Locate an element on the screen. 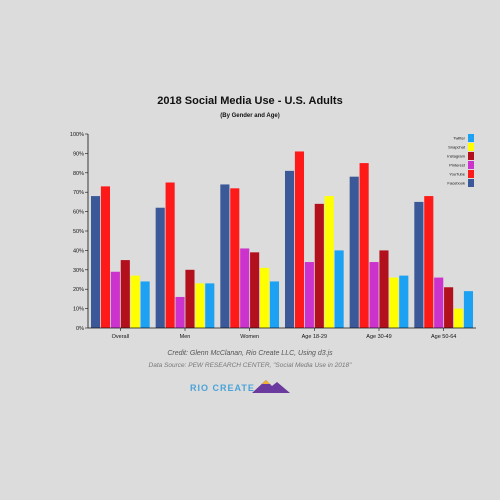  rio-create-logo: RIO CREATE is located at coordinates (240, 386).